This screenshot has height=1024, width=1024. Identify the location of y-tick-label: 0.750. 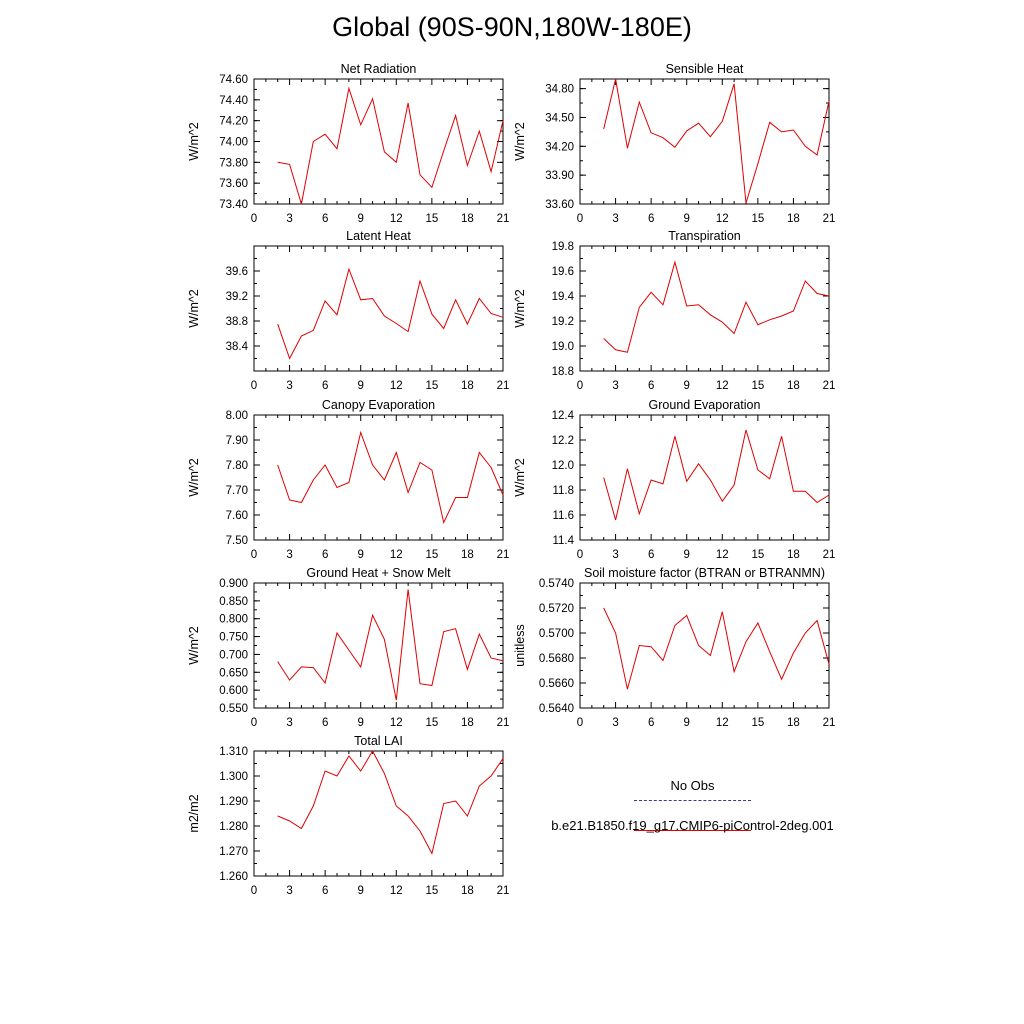
(233, 638).